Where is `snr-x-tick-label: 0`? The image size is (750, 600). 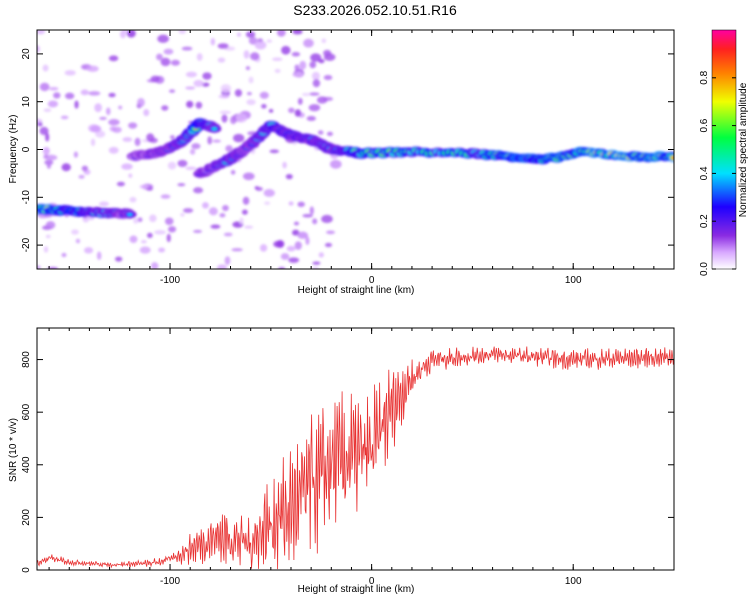
snr-x-tick-label: 0 is located at coordinates (372, 581).